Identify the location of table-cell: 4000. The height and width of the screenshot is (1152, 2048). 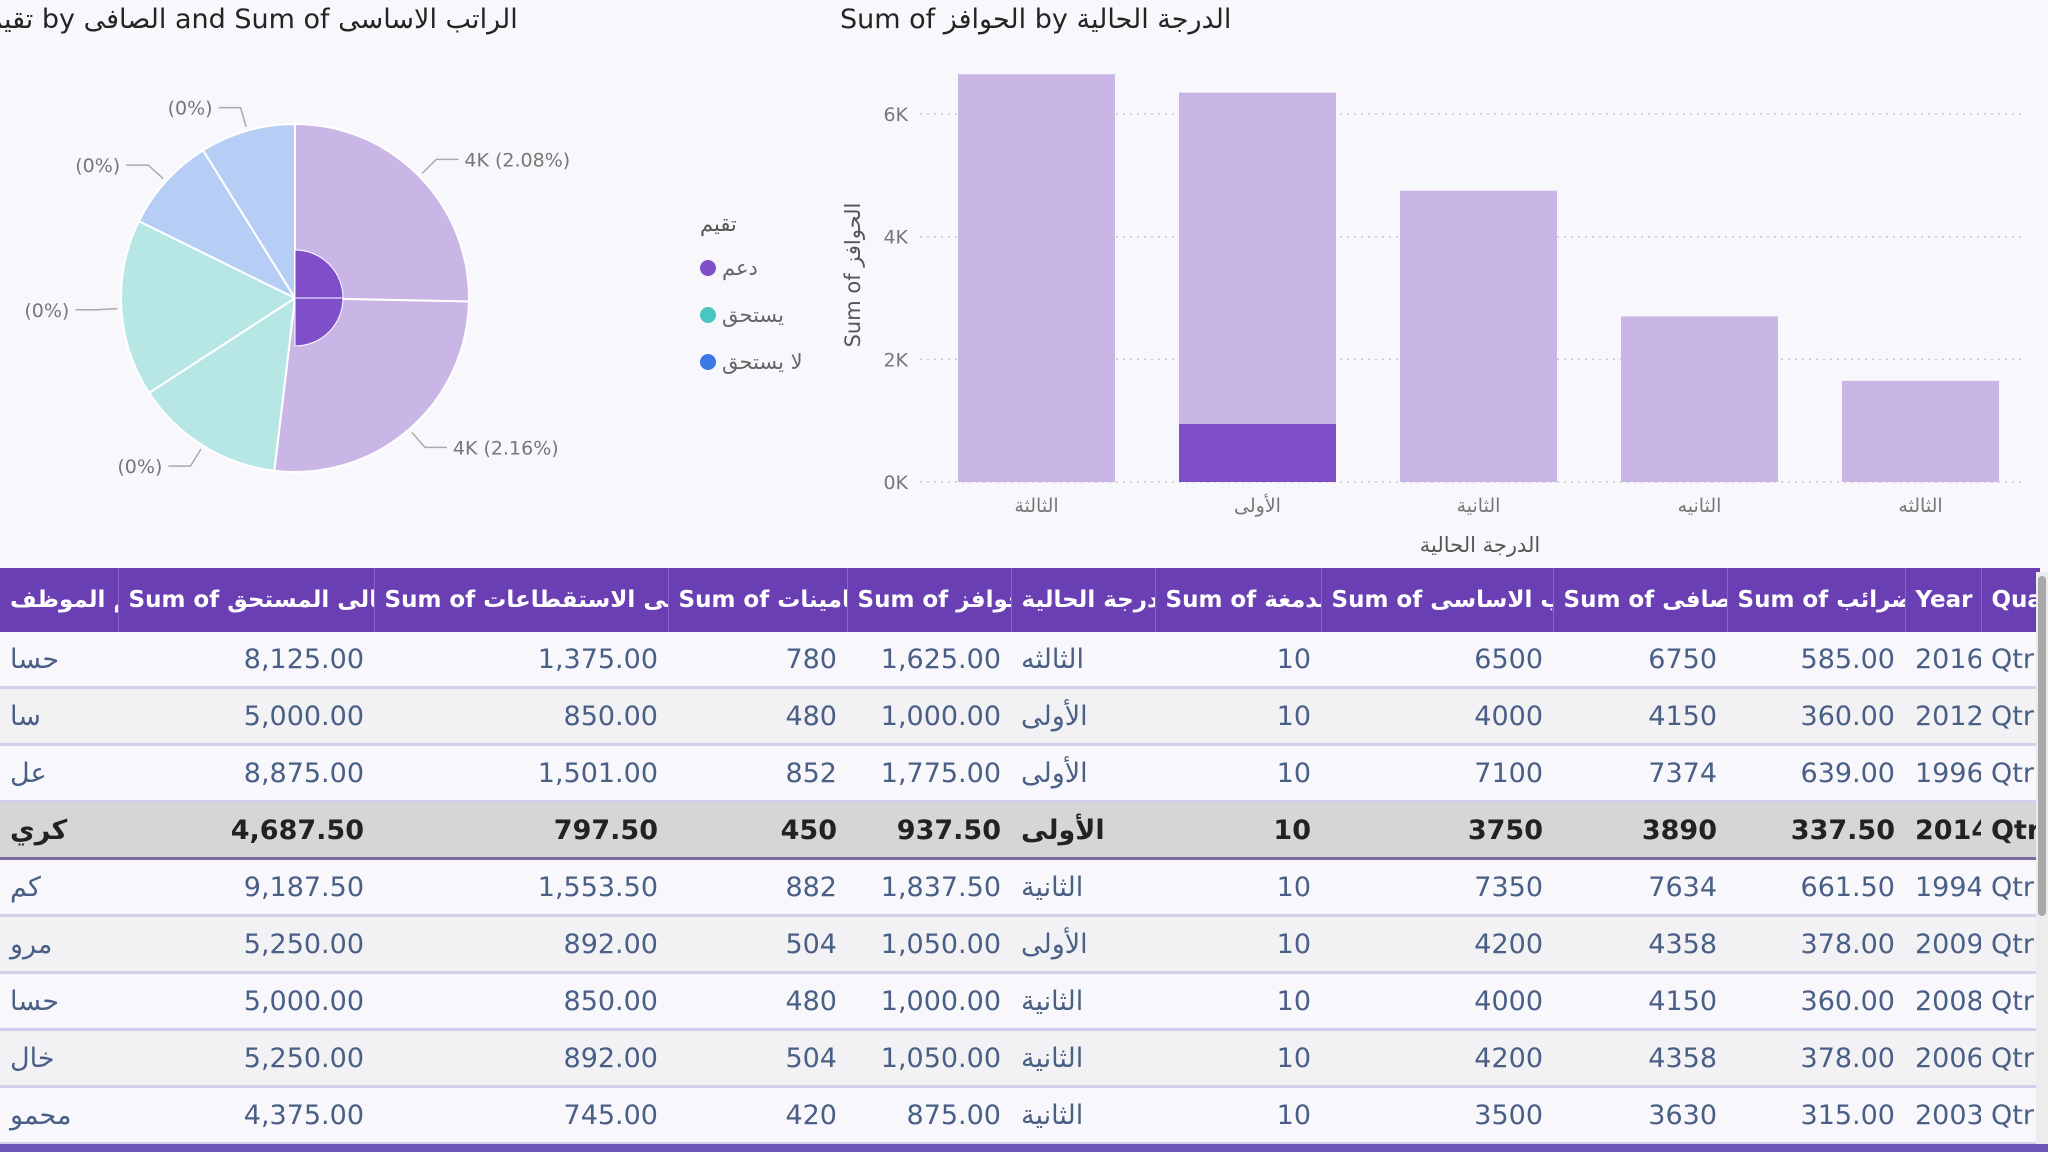
(1437, 1001).